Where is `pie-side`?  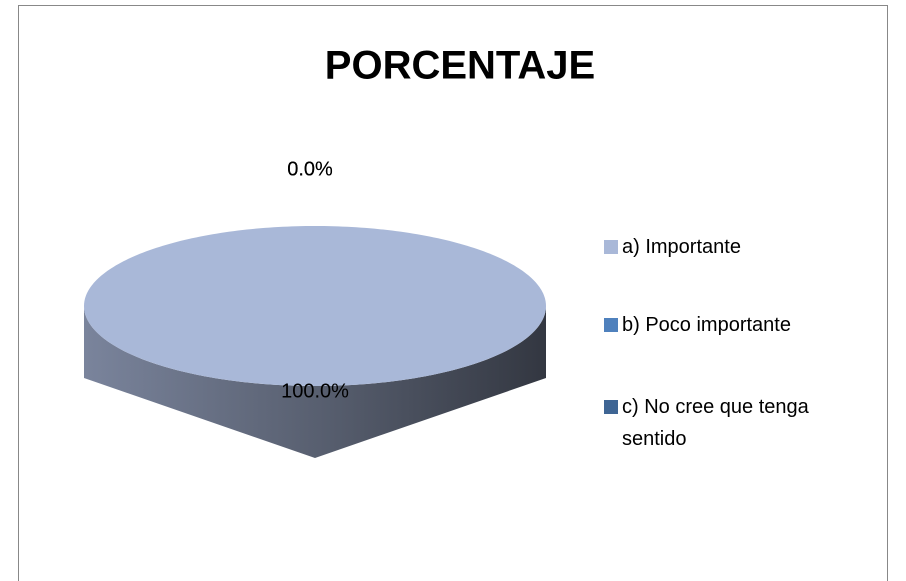
pie-side is located at coordinates (315, 382).